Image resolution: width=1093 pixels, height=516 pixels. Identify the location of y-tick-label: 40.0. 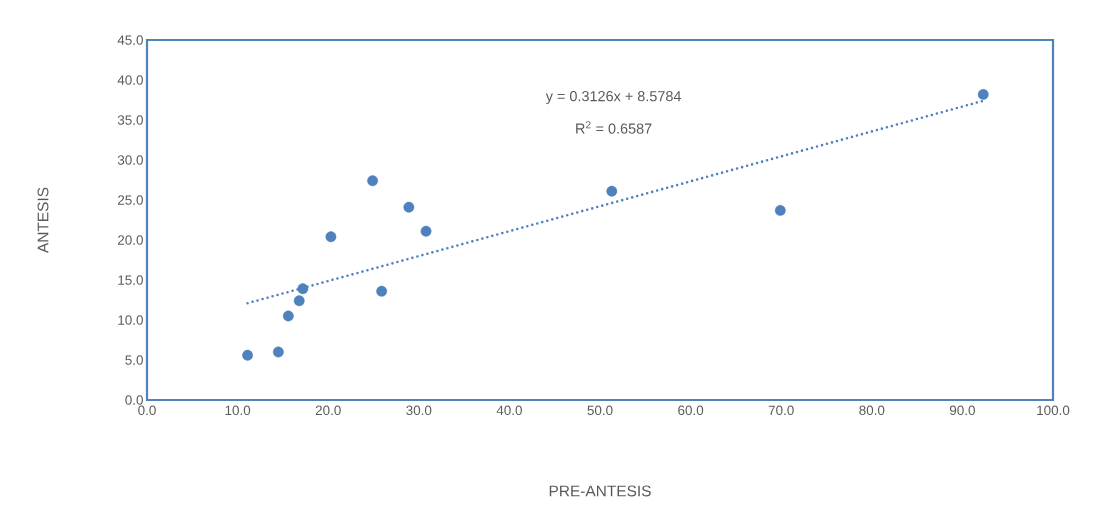
(130, 80).